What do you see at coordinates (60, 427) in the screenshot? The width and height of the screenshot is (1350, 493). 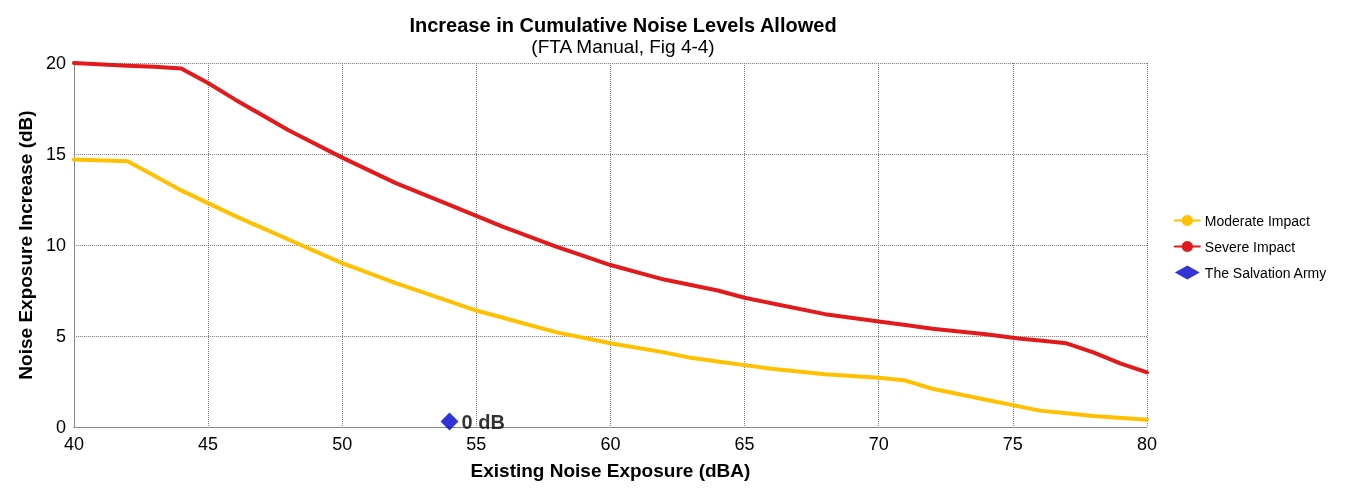 I see `y-tick-label: 0` at bounding box center [60, 427].